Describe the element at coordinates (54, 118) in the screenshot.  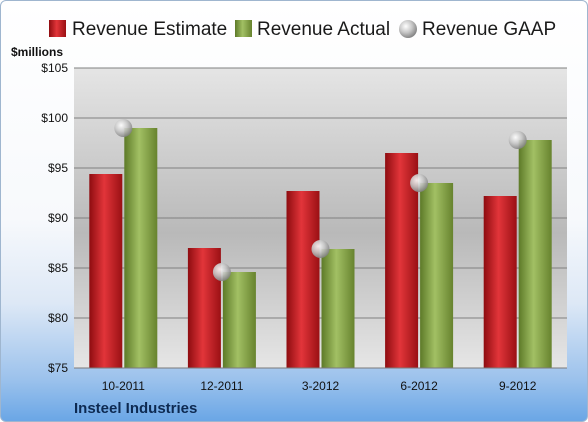
I see `y-tick-label: $100` at that location.